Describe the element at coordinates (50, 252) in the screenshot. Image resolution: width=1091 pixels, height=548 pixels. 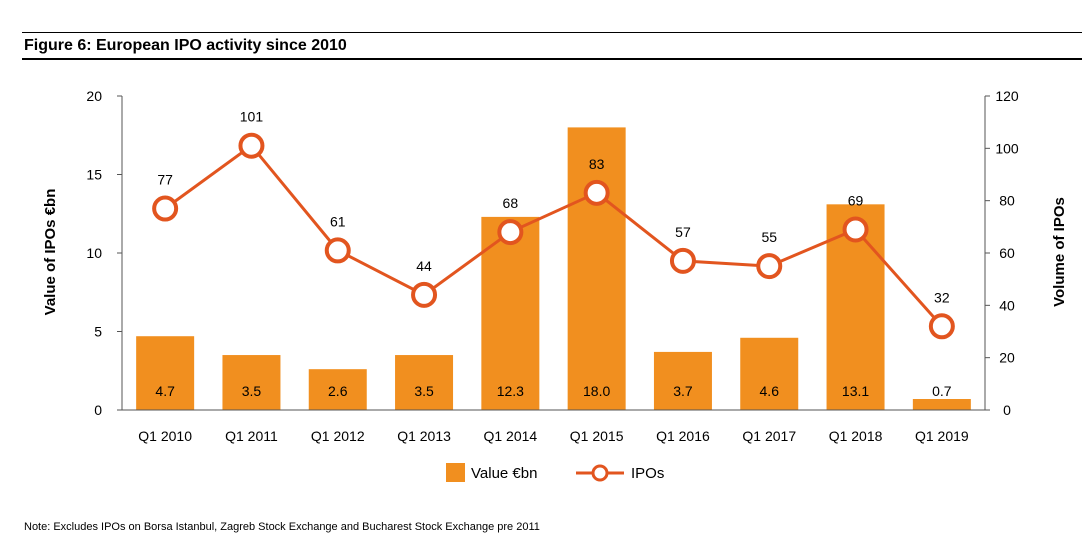
I see `y-axis-title: Value of IPOs €bn` at that location.